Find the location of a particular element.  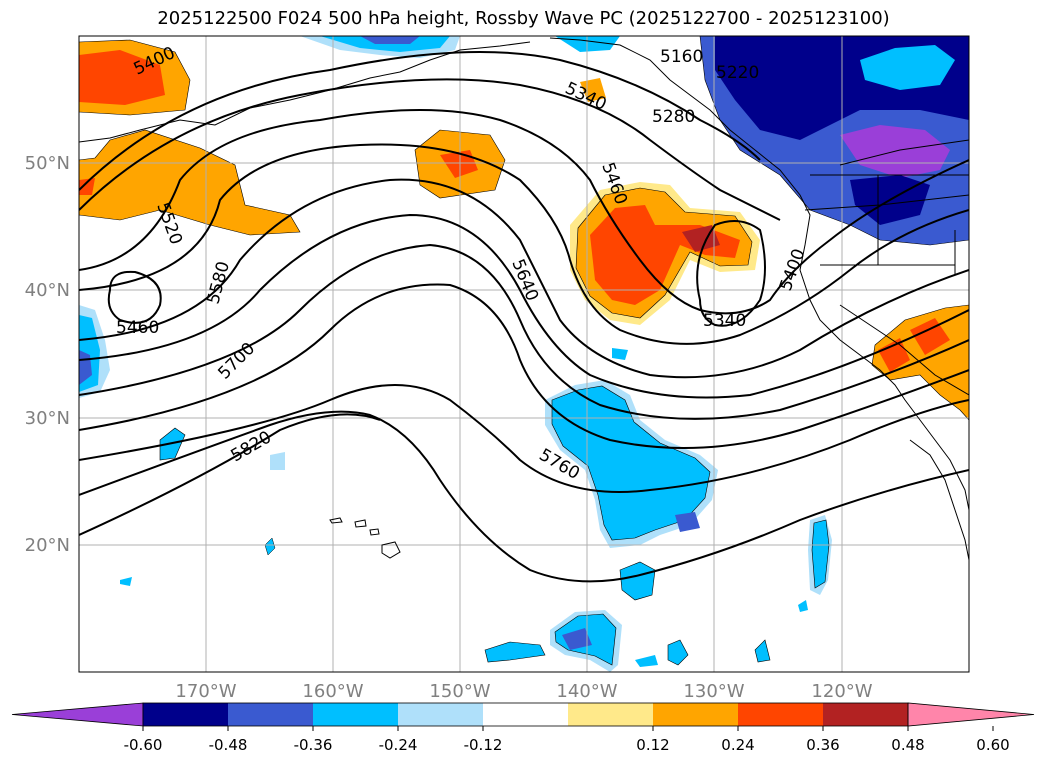

colorbar-low-extension is located at coordinates (77, 714).